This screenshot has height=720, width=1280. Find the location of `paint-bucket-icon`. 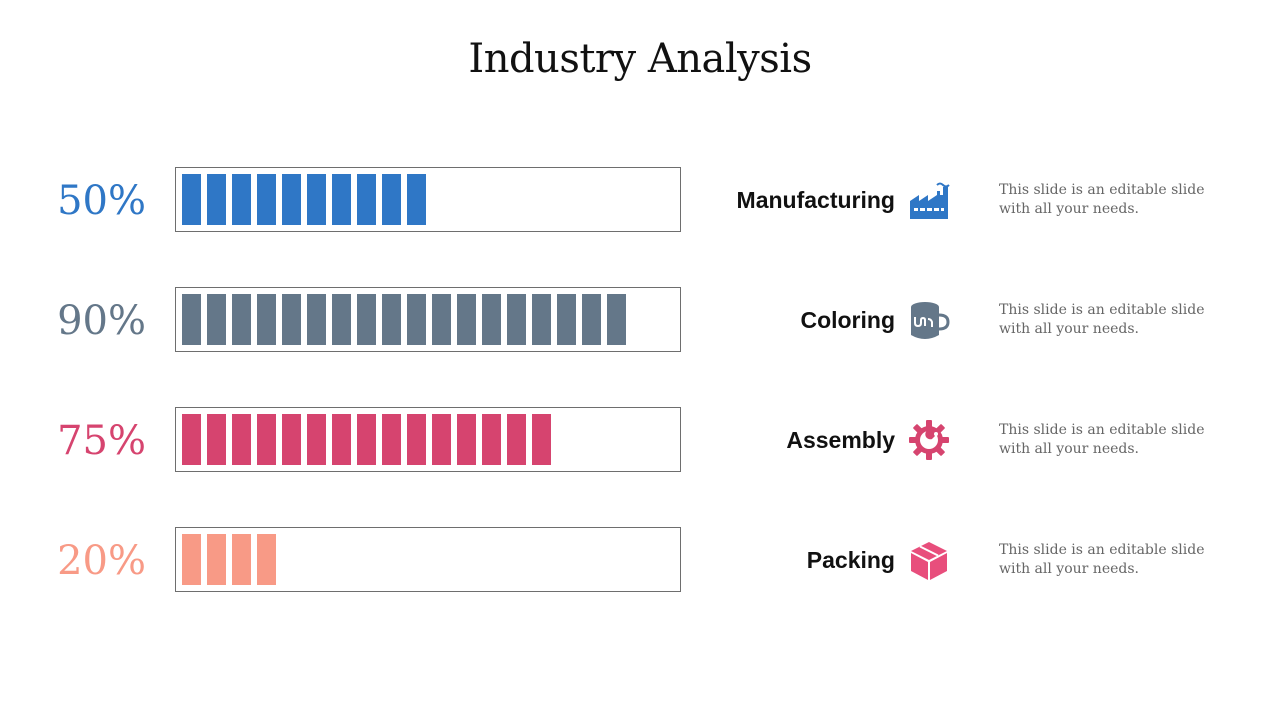

paint-bucket-icon is located at coordinates (929, 320).